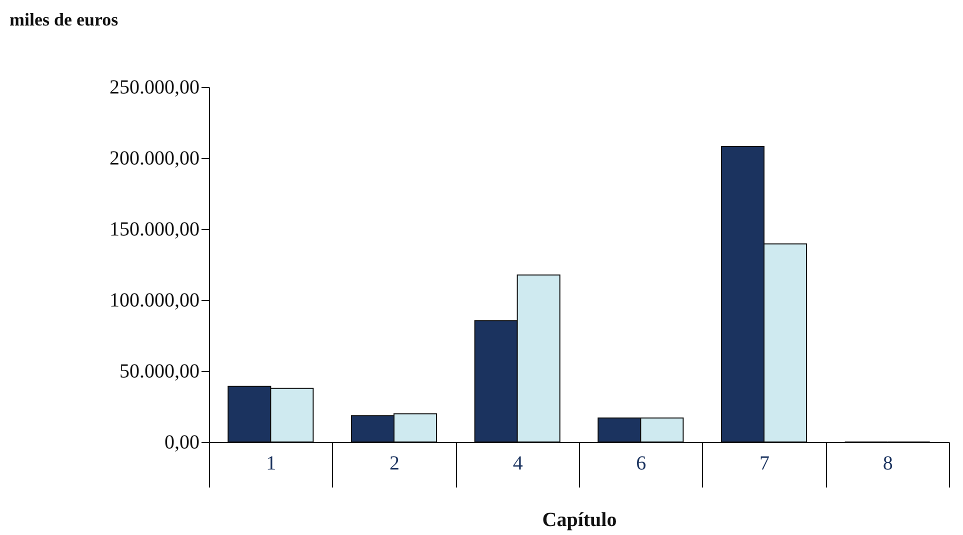  Describe the element at coordinates (64, 20) in the screenshot. I see `y-axis-title: miles de euros` at that location.